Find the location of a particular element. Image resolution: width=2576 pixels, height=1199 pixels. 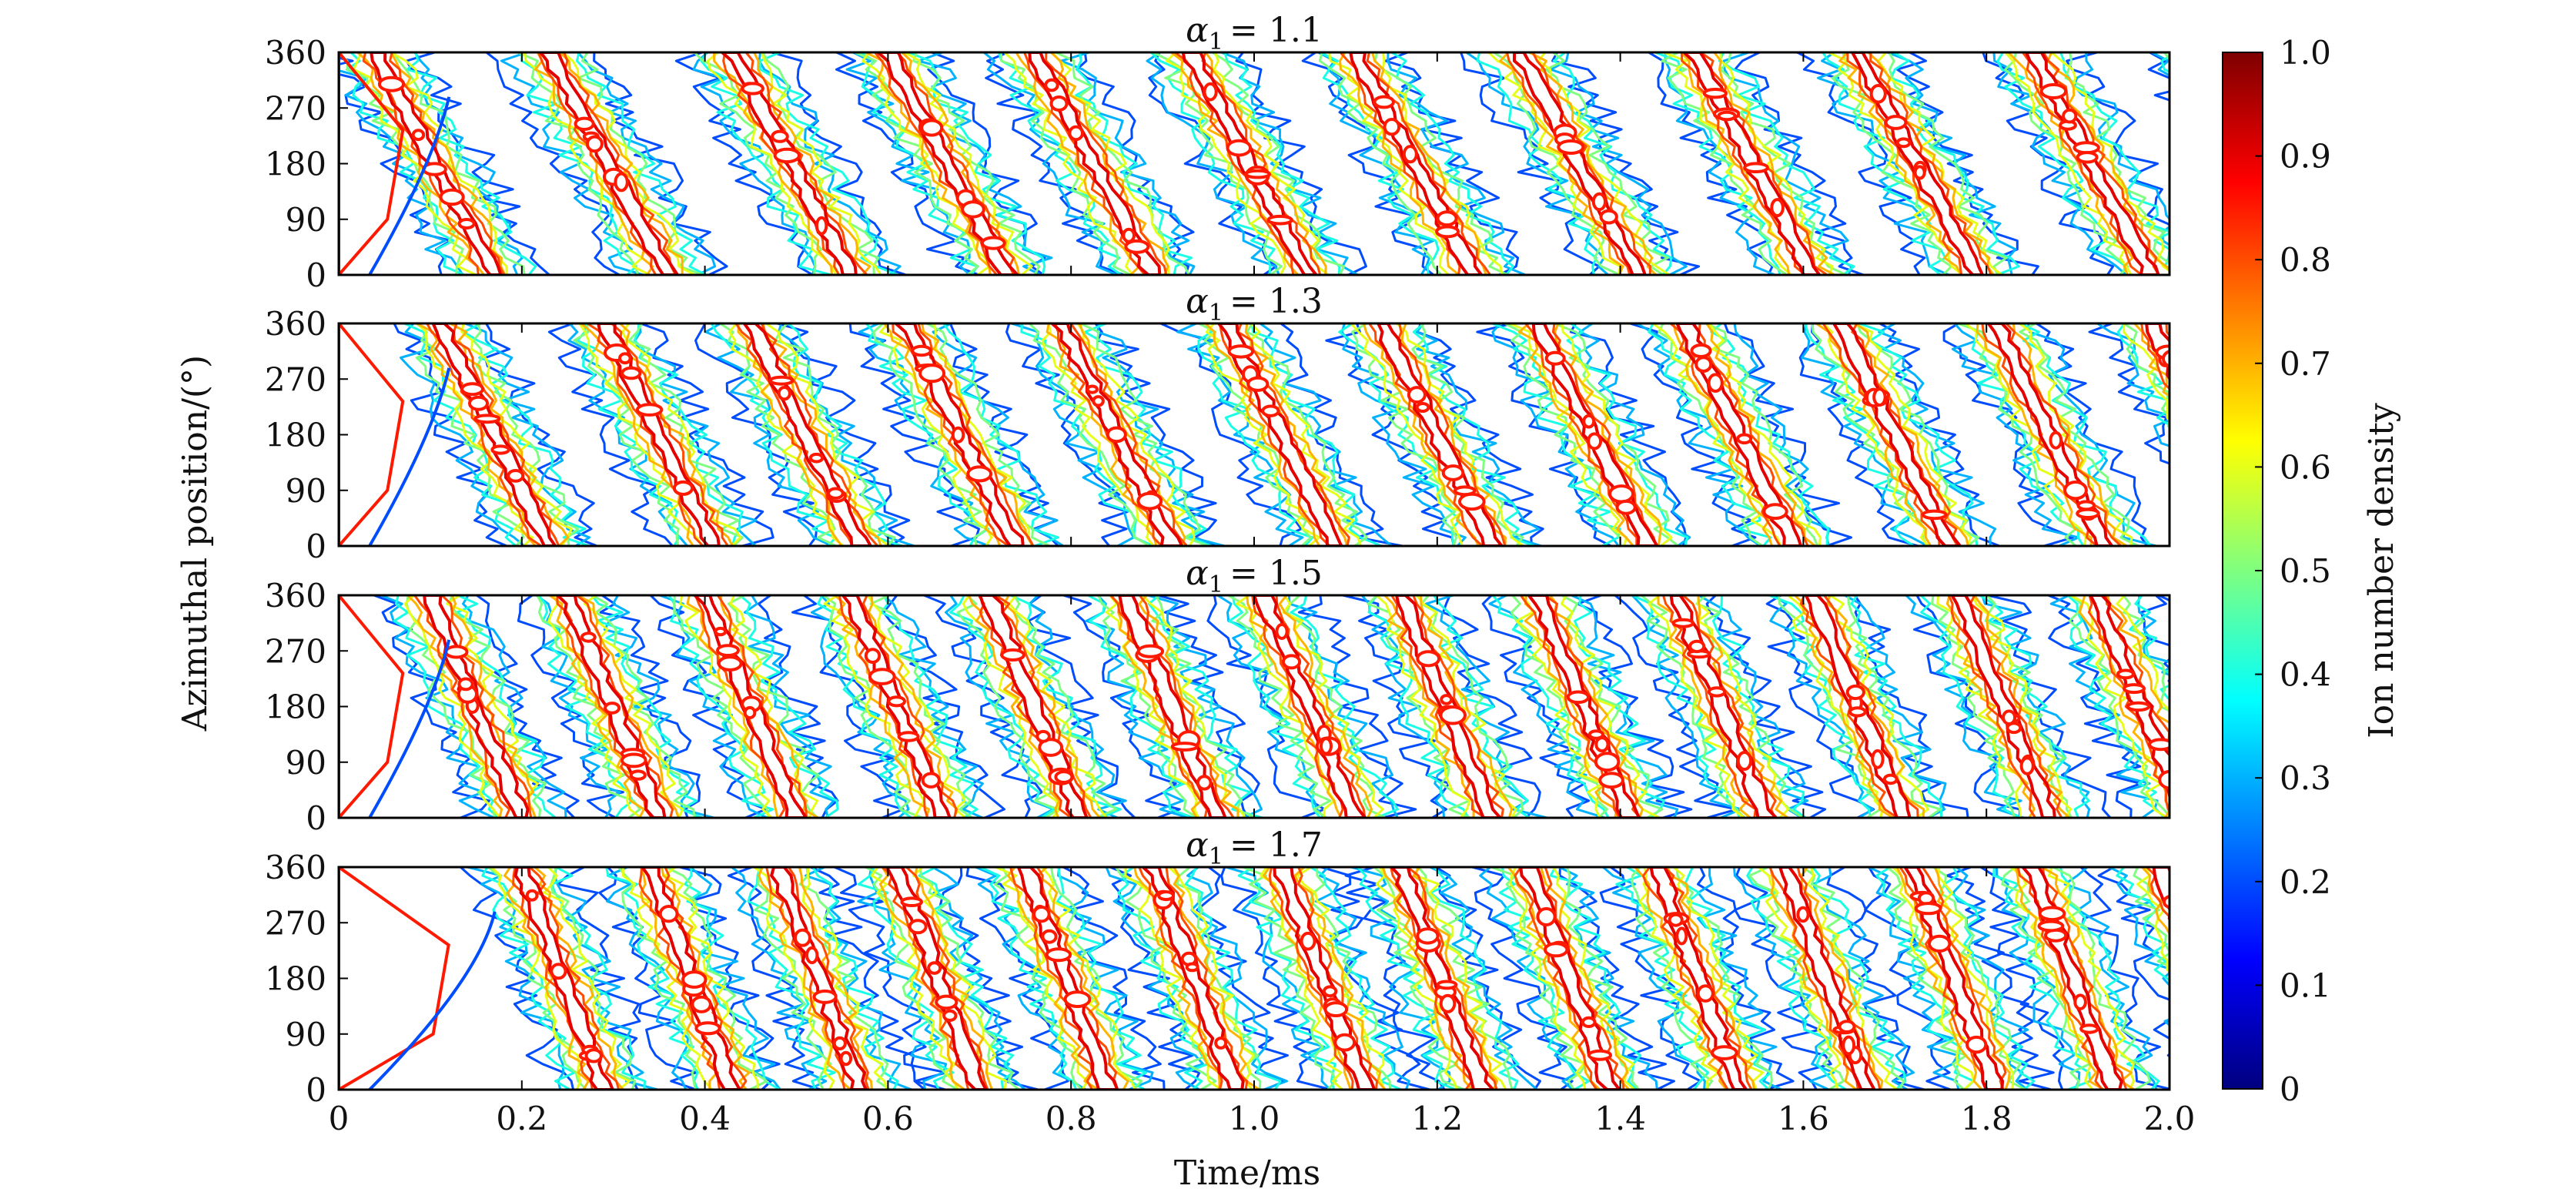

y-axis-label: Azimuthal position/(°) is located at coordinates (196, 544).